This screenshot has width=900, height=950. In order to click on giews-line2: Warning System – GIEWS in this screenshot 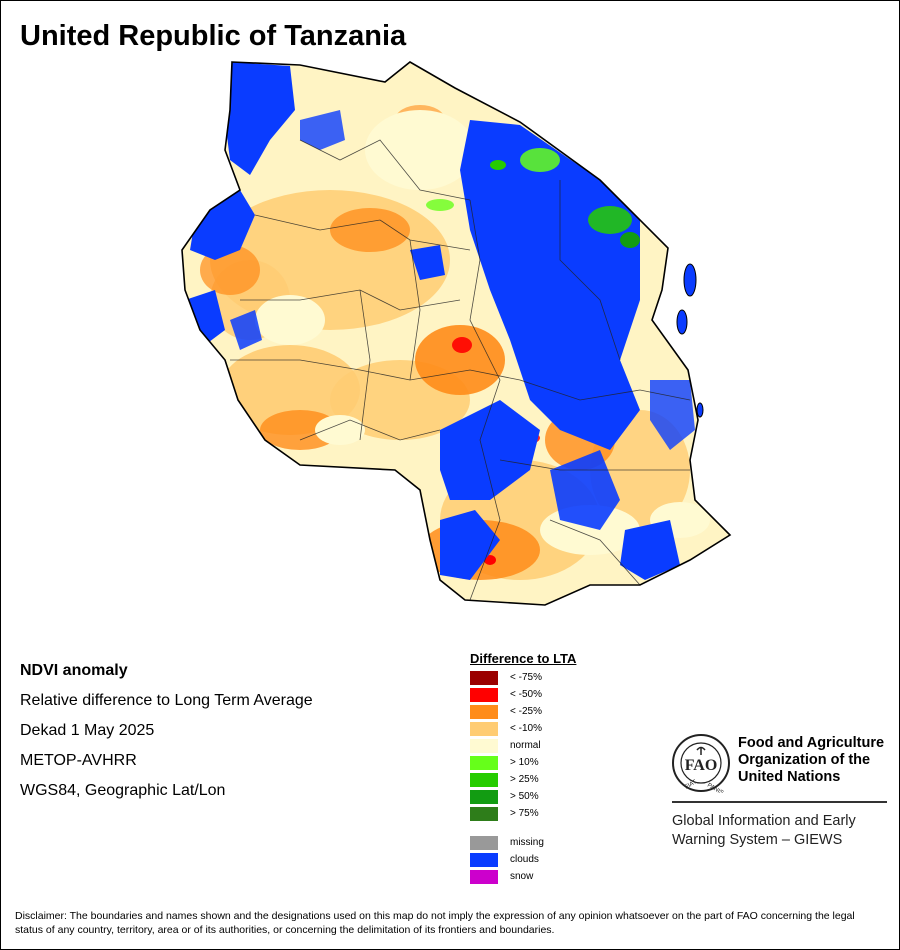, I will do `click(757, 840)`.